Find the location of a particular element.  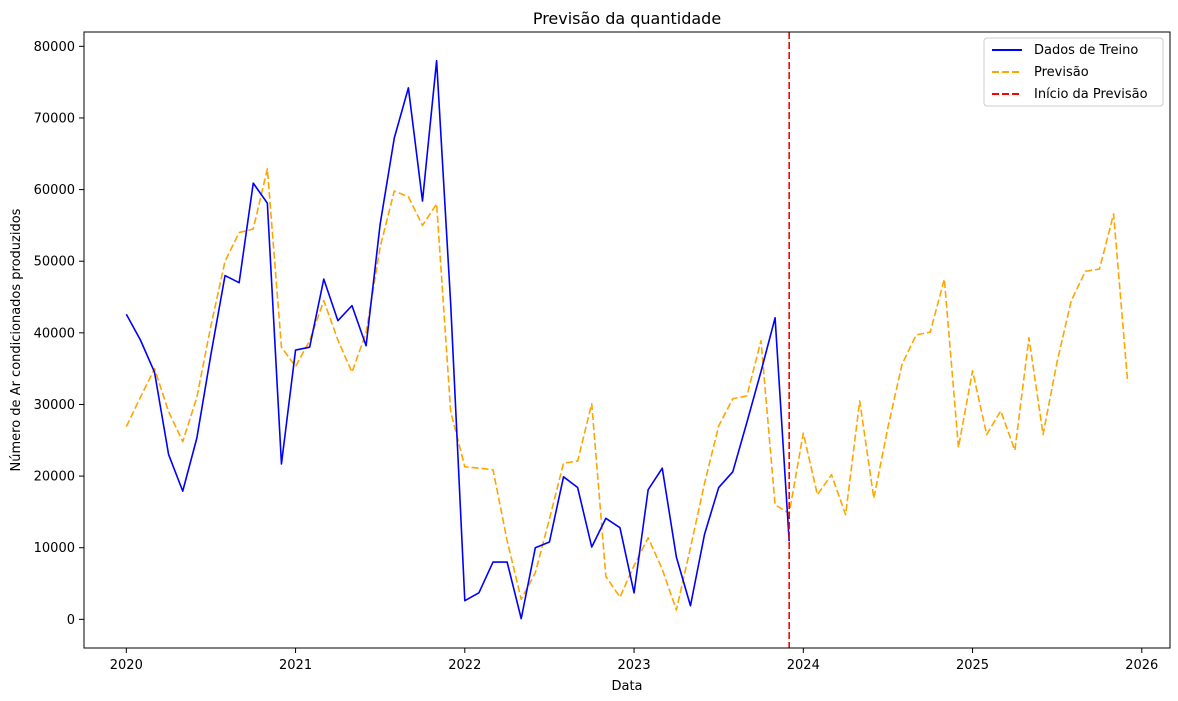

y-tick-label: 30000 is located at coordinates (54, 405).